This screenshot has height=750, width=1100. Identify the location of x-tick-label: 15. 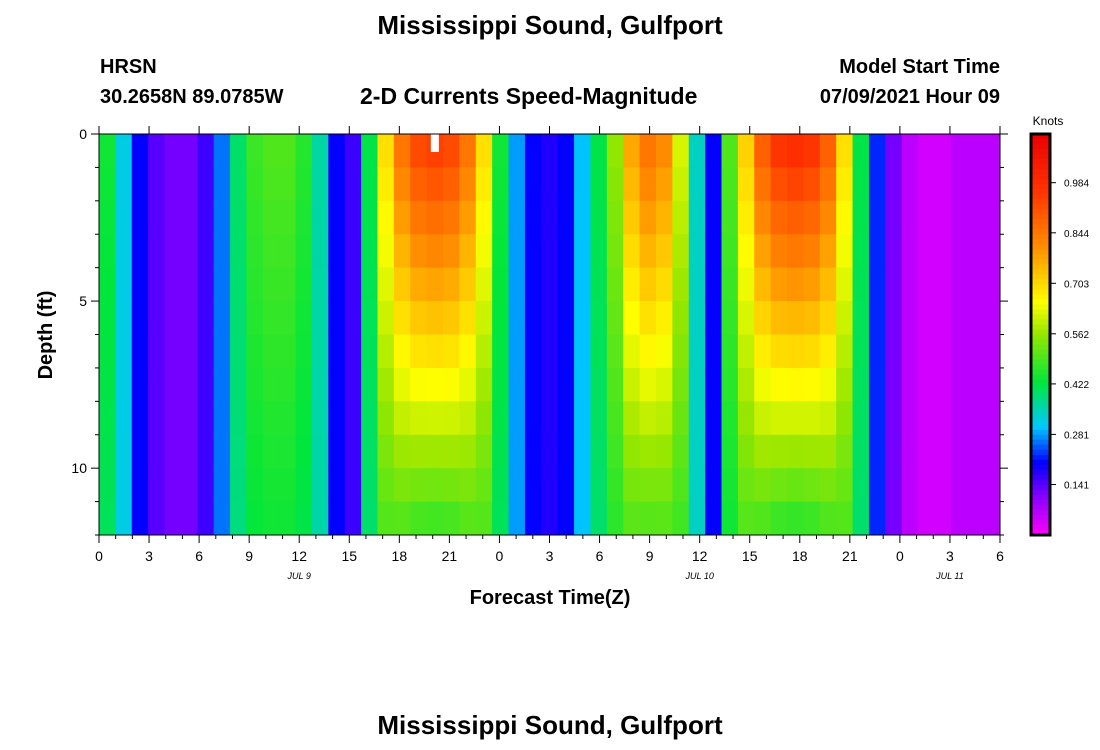
(750, 556).